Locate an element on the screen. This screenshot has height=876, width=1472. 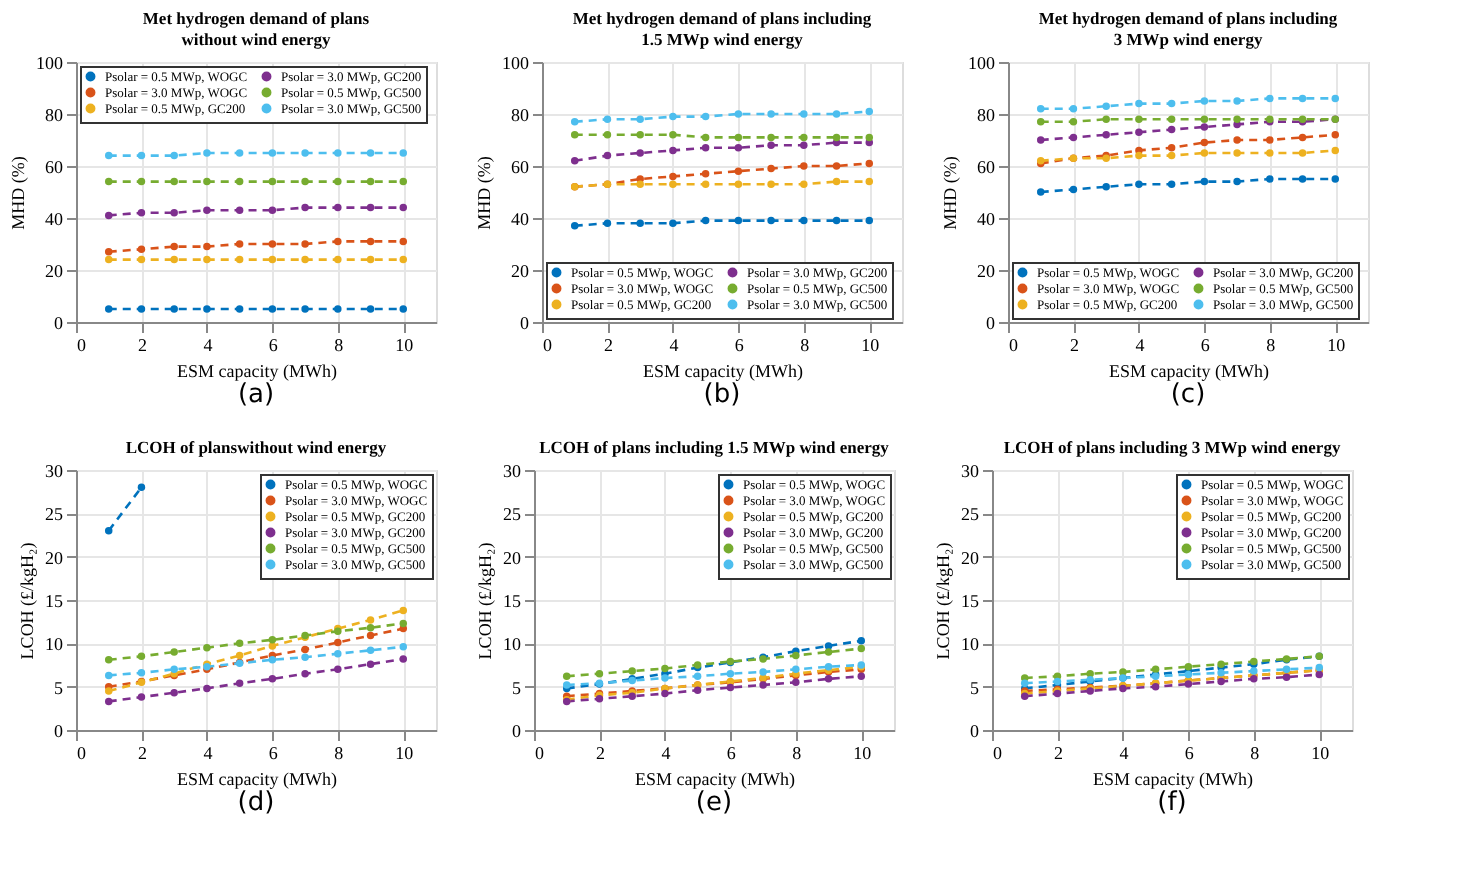
chart-title: LCOH of plans including 3 MWp wind energy is located at coordinates (1172, 447).